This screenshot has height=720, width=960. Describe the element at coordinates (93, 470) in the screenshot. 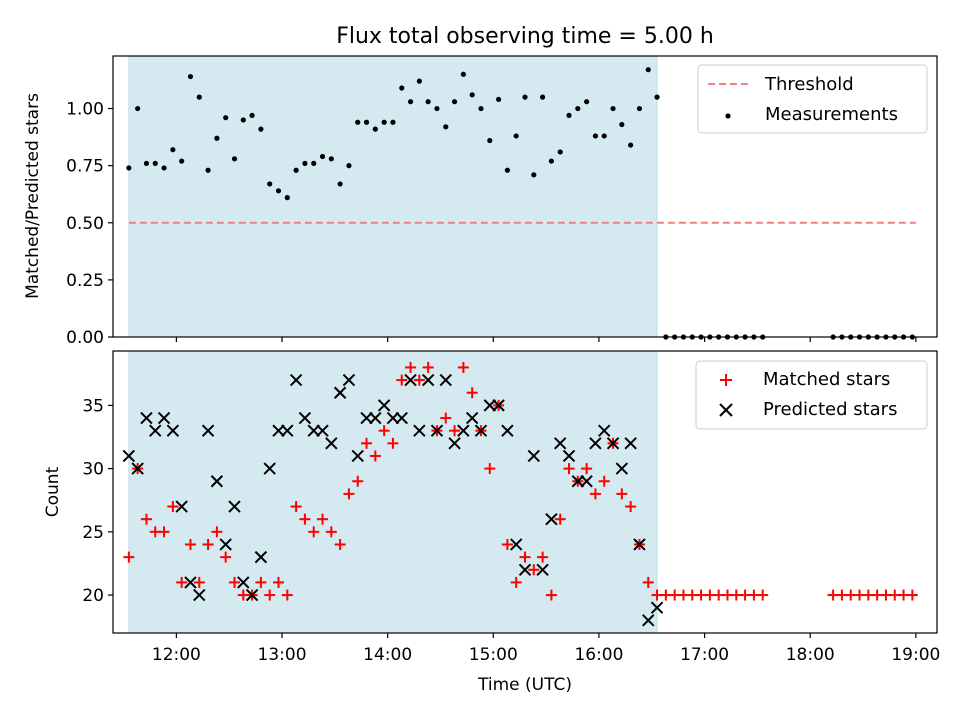

I see `y-tick-label: 30` at that location.